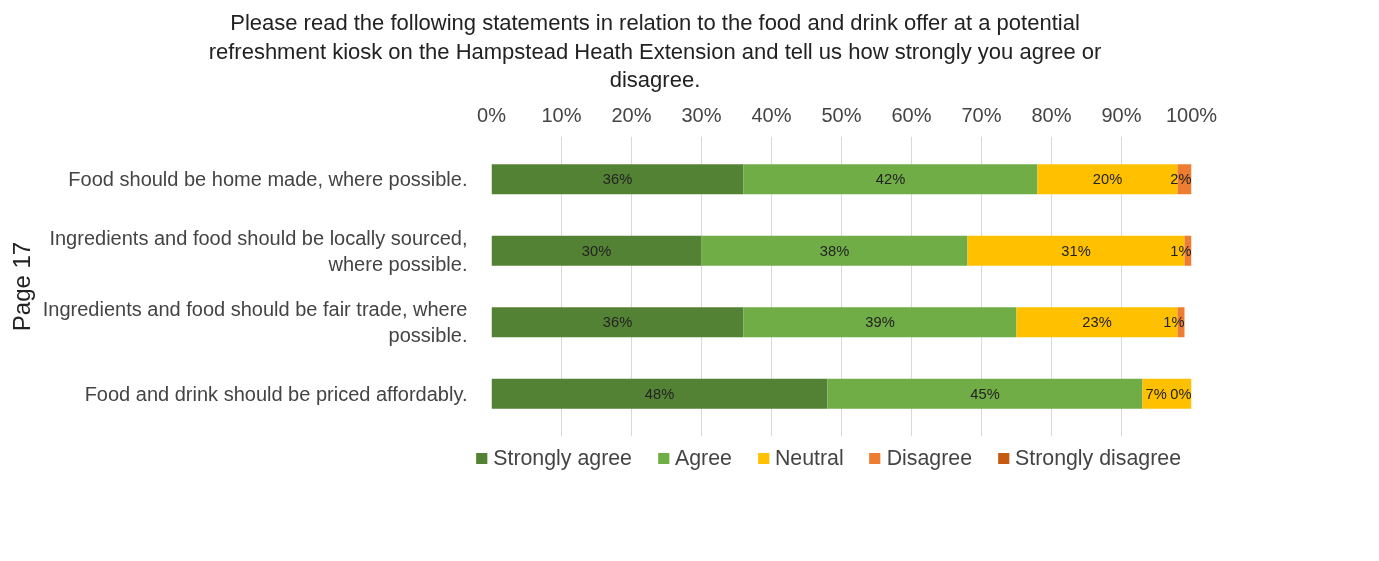  I want to click on data-label: 30%, so click(596, 250).